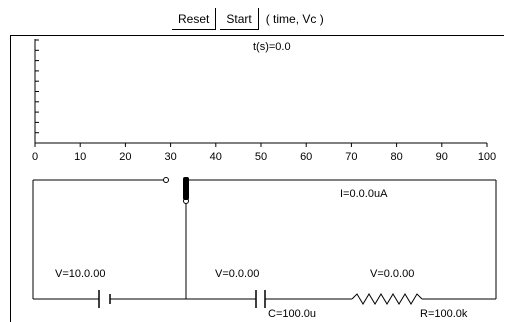 Image resolution: width=507 pixels, height=322 pixels. What do you see at coordinates (237, 274) in the screenshot?
I see `capacitor-voltage: V=0.0.00` at bounding box center [237, 274].